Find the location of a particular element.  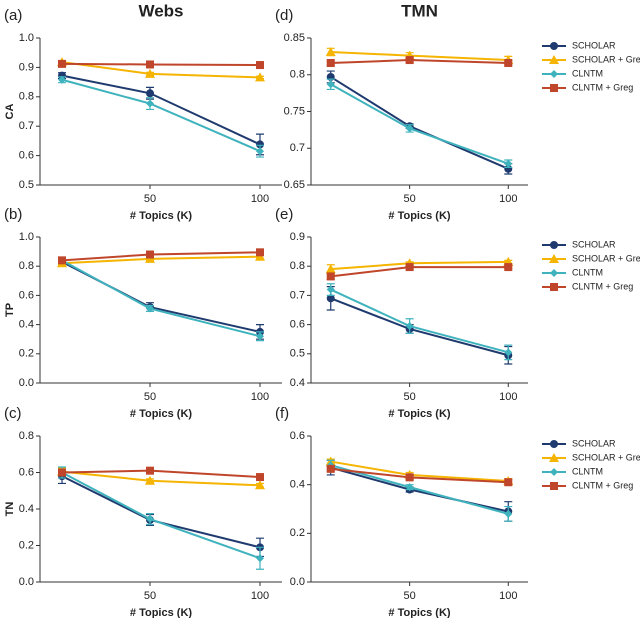

y-tick-label: 0.85 is located at coordinates (294, 38).